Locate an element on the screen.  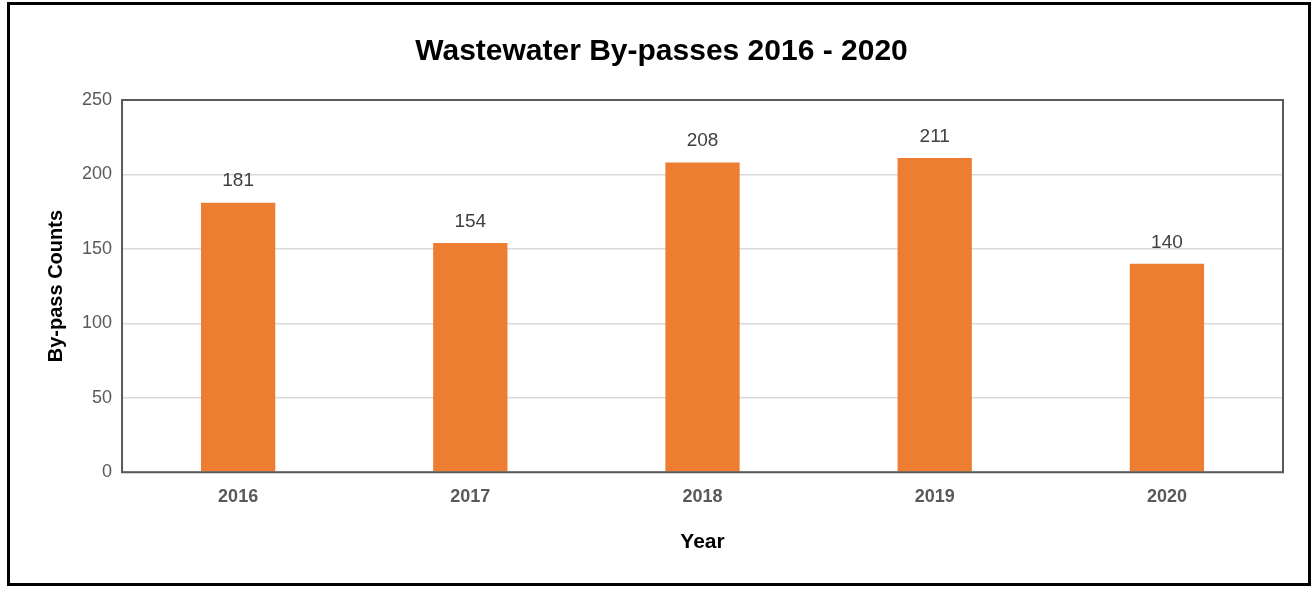
y-tick-label: 150 is located at coordinates (97, 247).